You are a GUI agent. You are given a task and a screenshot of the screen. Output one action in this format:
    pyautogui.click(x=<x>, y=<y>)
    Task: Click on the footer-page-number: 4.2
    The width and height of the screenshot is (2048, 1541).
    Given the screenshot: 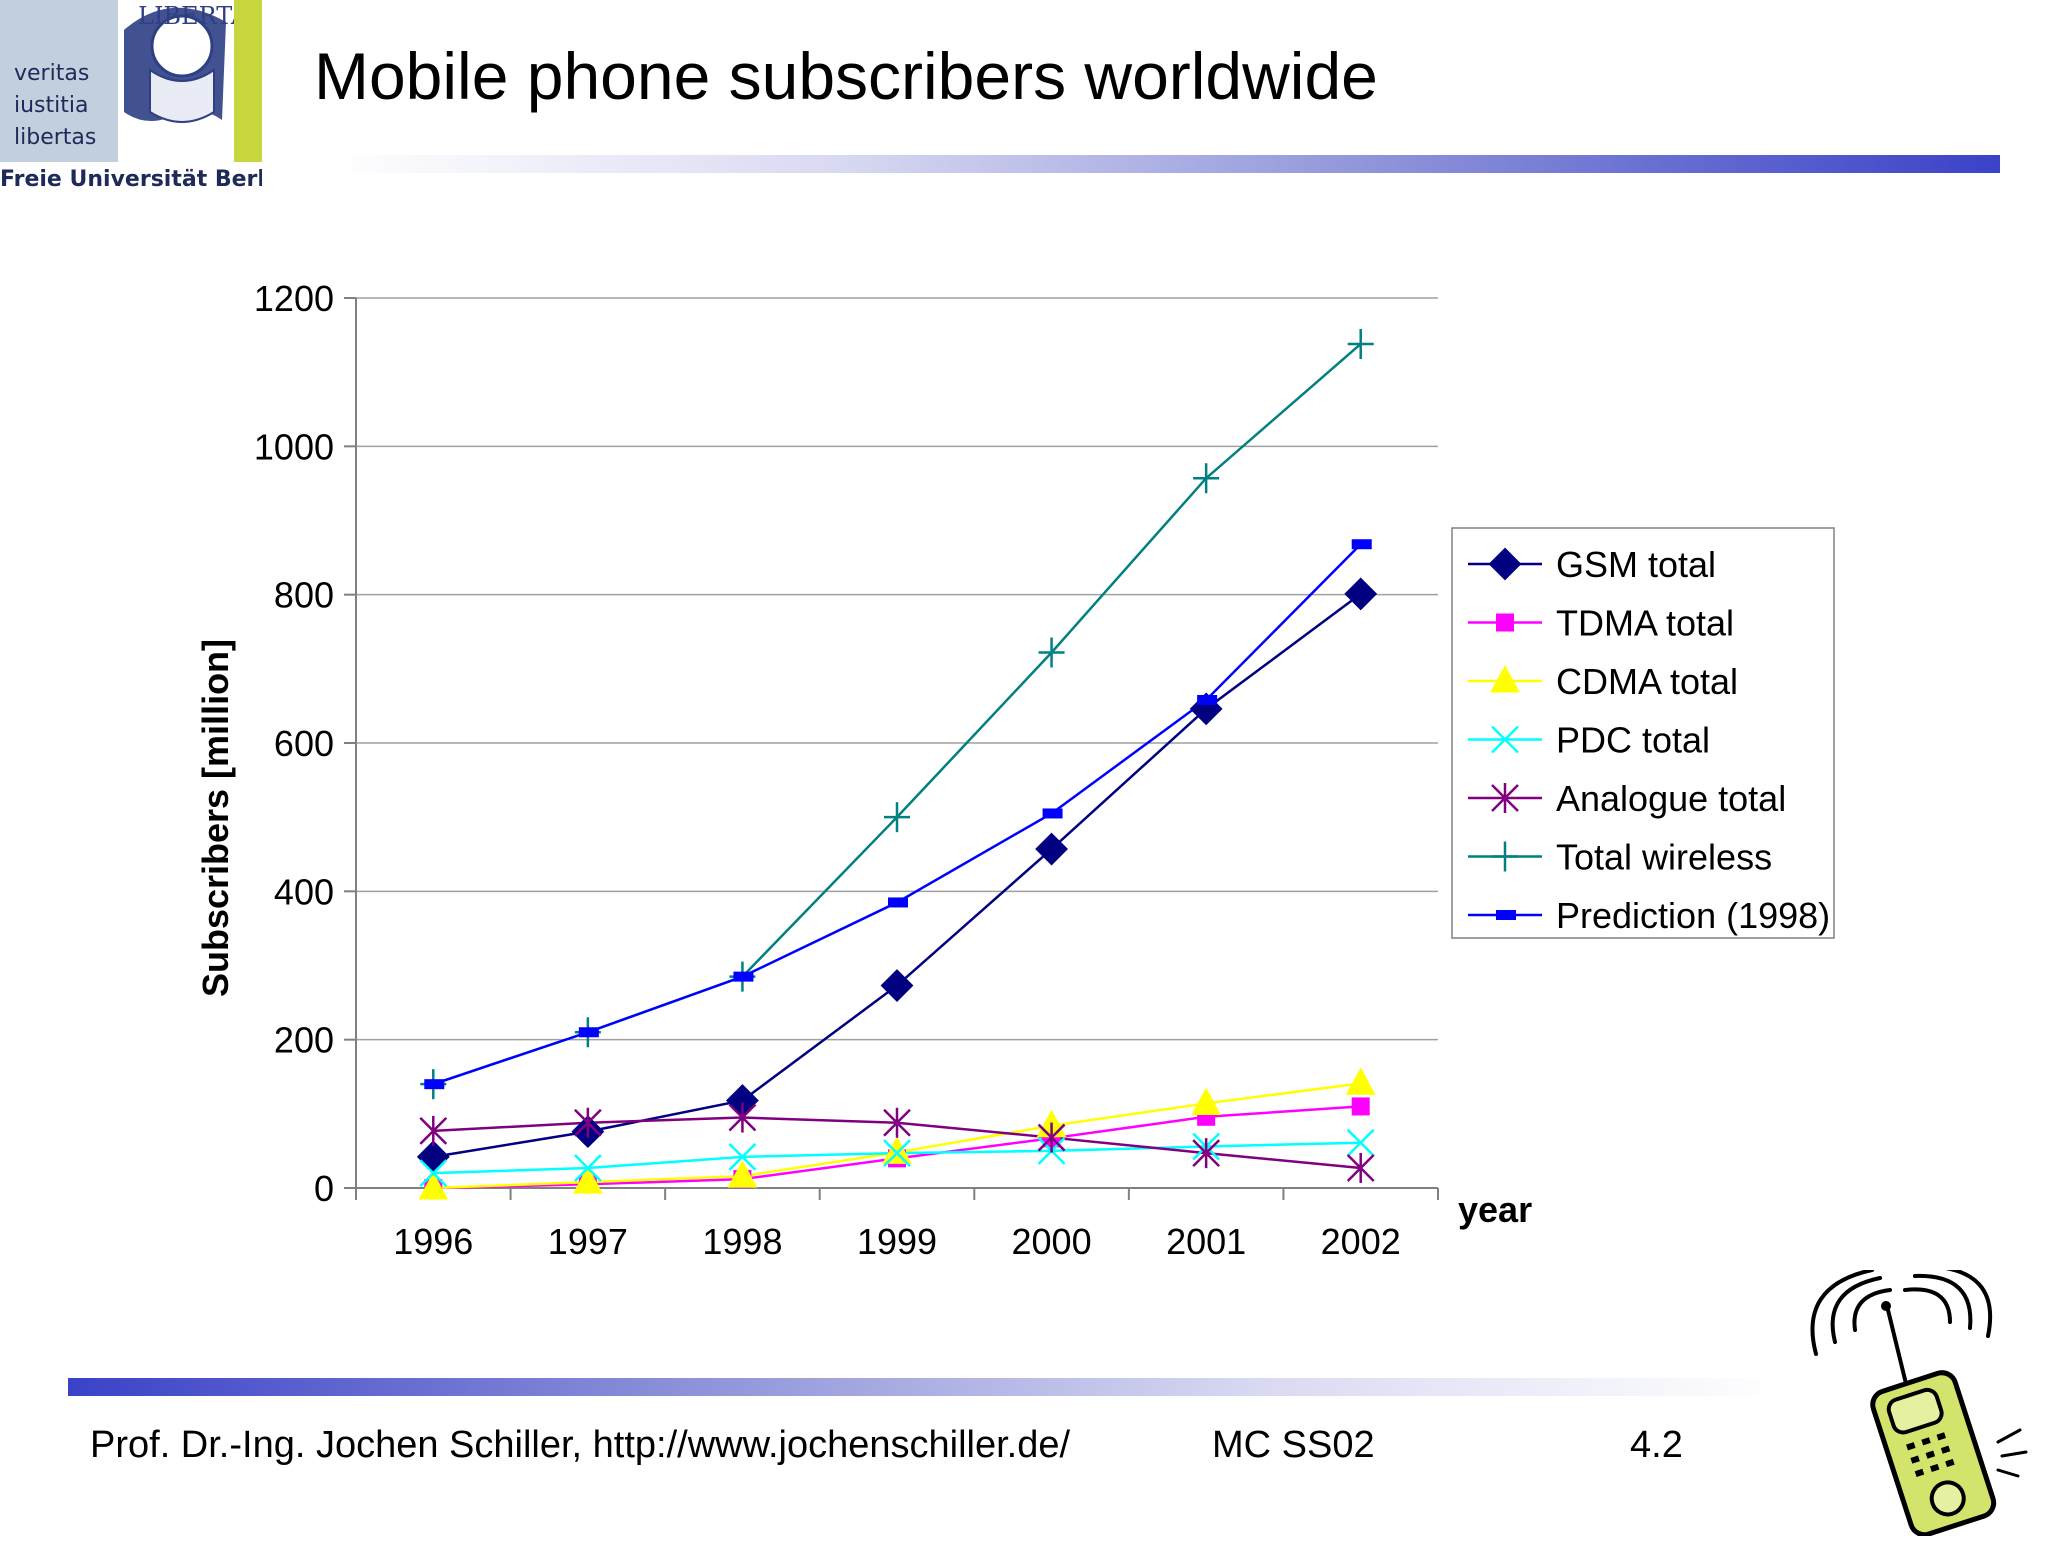 What is the action you would take?
    pyautogui.click(x=1656, y=1445)
    